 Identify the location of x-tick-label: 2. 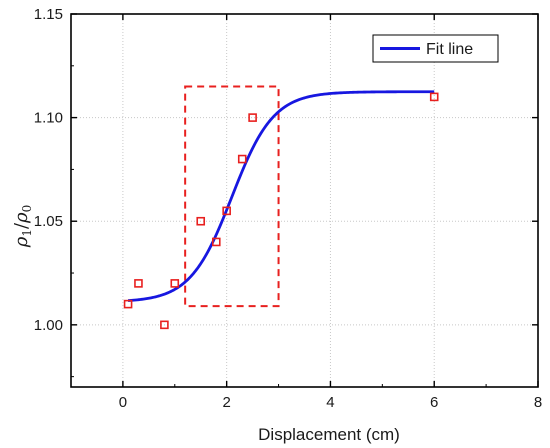
(226, 402).